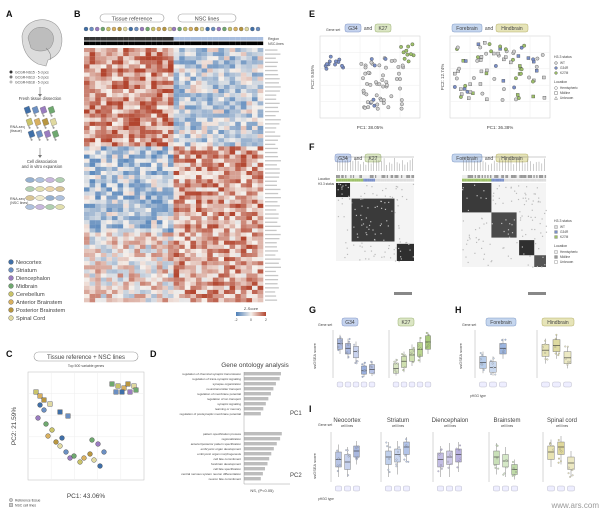 The width and height of the screenshot is (605, 512). I want to click on sample-dot, so click(130, 29).